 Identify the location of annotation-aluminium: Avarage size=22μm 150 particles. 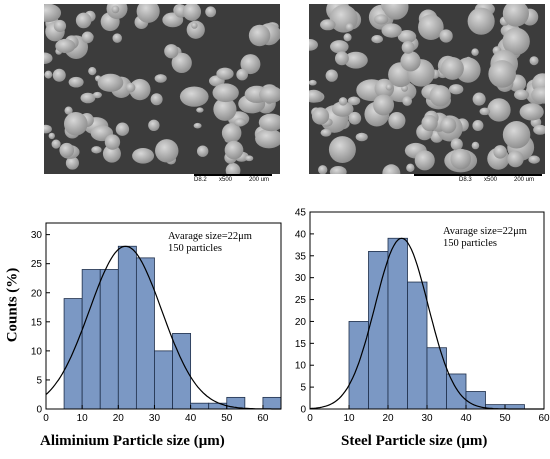
(210, 243).